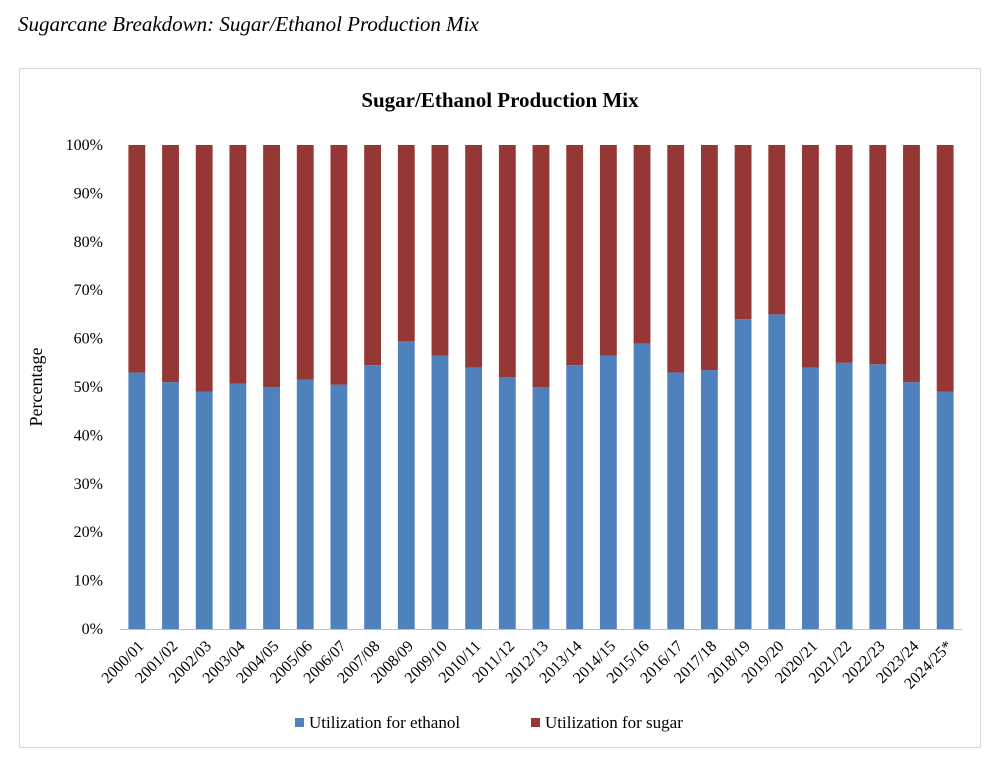 The image size is (1002, 759). What do you see at coordinates (614, 722) in the screenshot?
I see `legend-label: Utilization for sugar` at bounding box center [614, 722].